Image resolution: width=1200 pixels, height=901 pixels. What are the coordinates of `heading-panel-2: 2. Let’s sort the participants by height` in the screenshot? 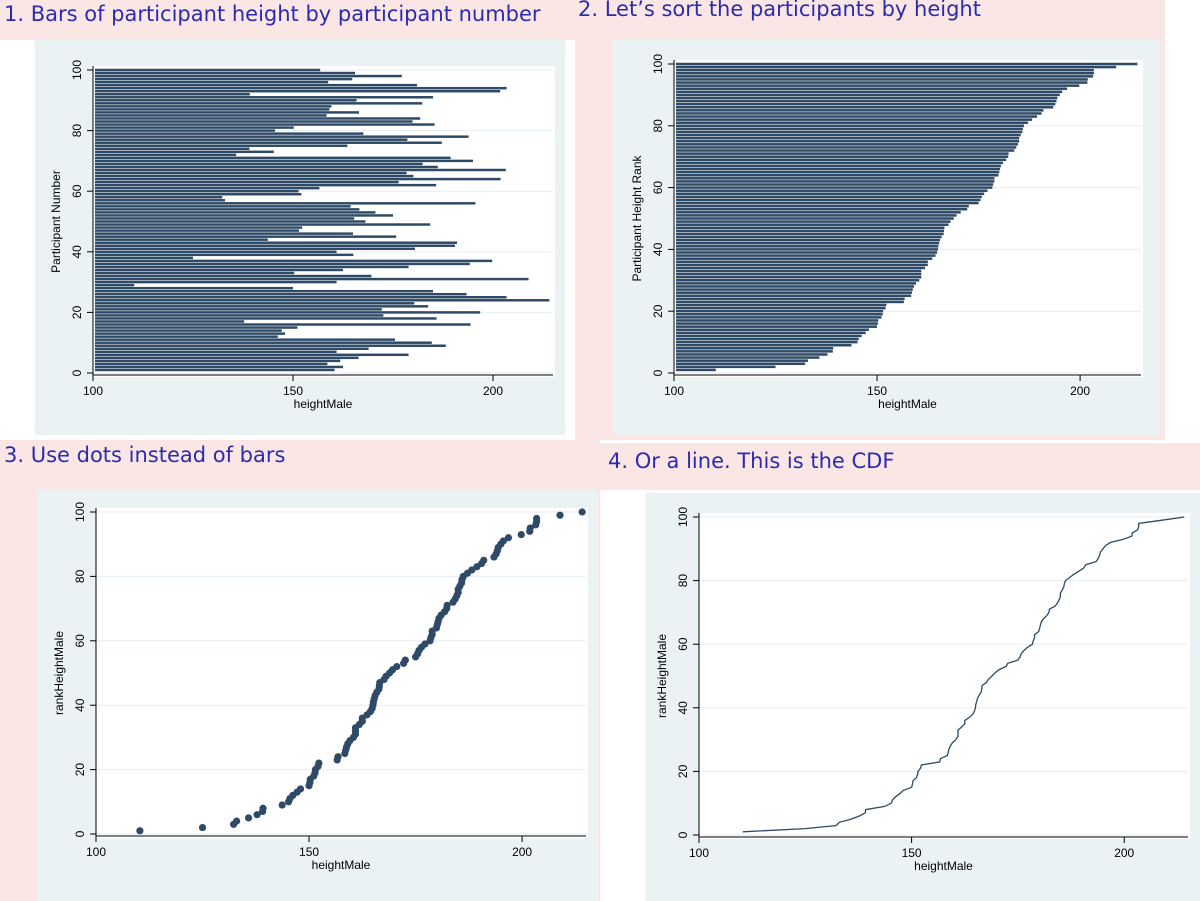 It's located at (779, 10).